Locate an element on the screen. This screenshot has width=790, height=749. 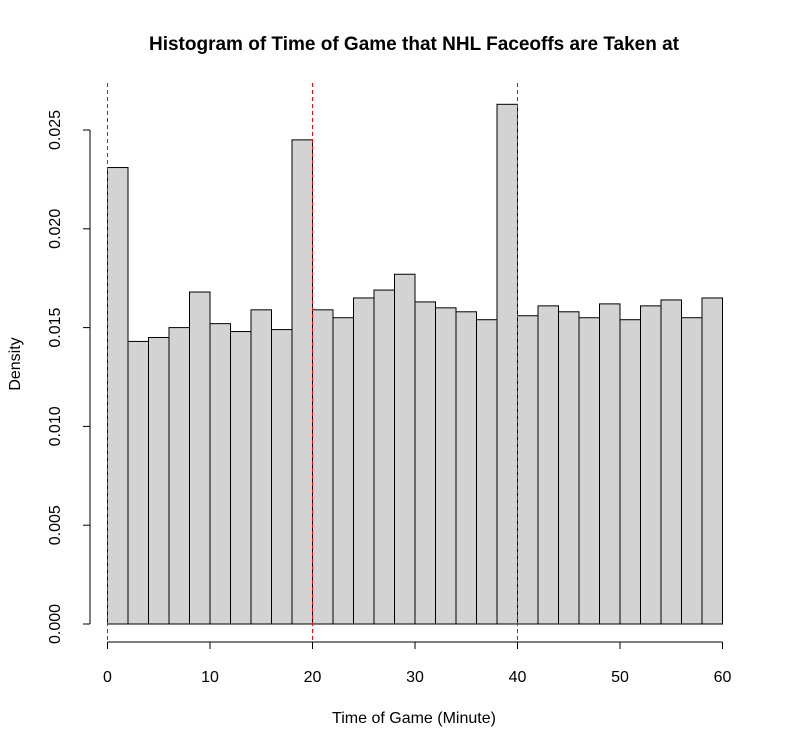
x-axis-ticks: 0 10 20 30 40 50 60 is located at coordinates (417, 664).